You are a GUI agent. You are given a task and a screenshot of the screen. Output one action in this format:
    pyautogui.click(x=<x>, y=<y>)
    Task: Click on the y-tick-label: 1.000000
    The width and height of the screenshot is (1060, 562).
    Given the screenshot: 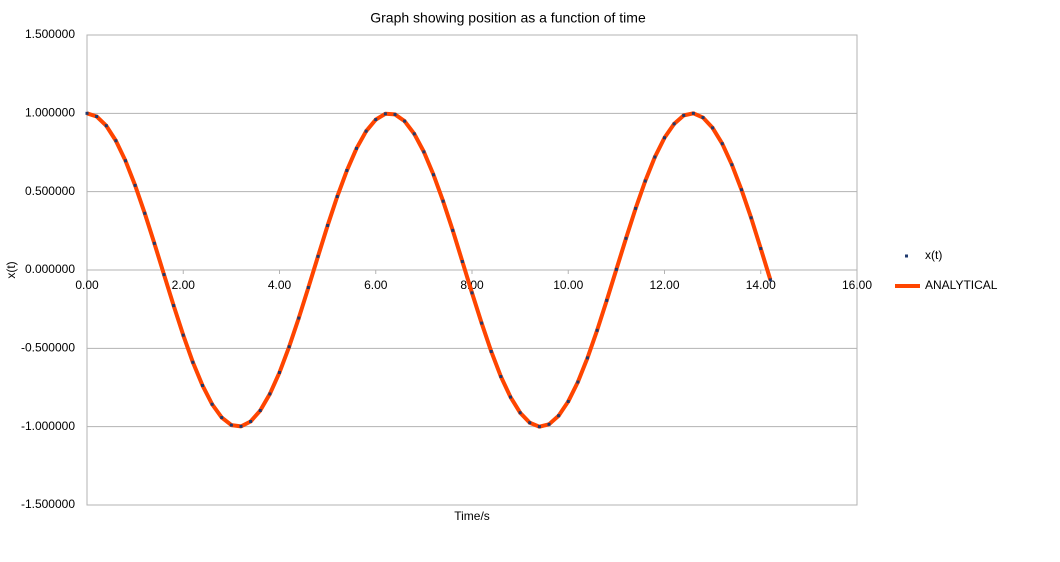 What is the action you would take?
    pyautogui.click(x=50, y=113)
    